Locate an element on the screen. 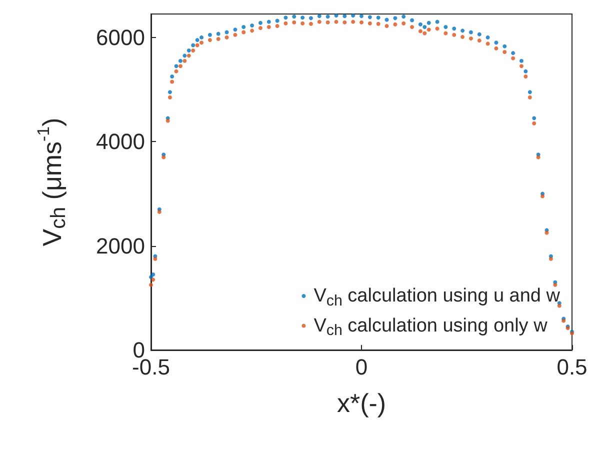  x-tick-label: 0.5 is located at coordinates (572, 367).